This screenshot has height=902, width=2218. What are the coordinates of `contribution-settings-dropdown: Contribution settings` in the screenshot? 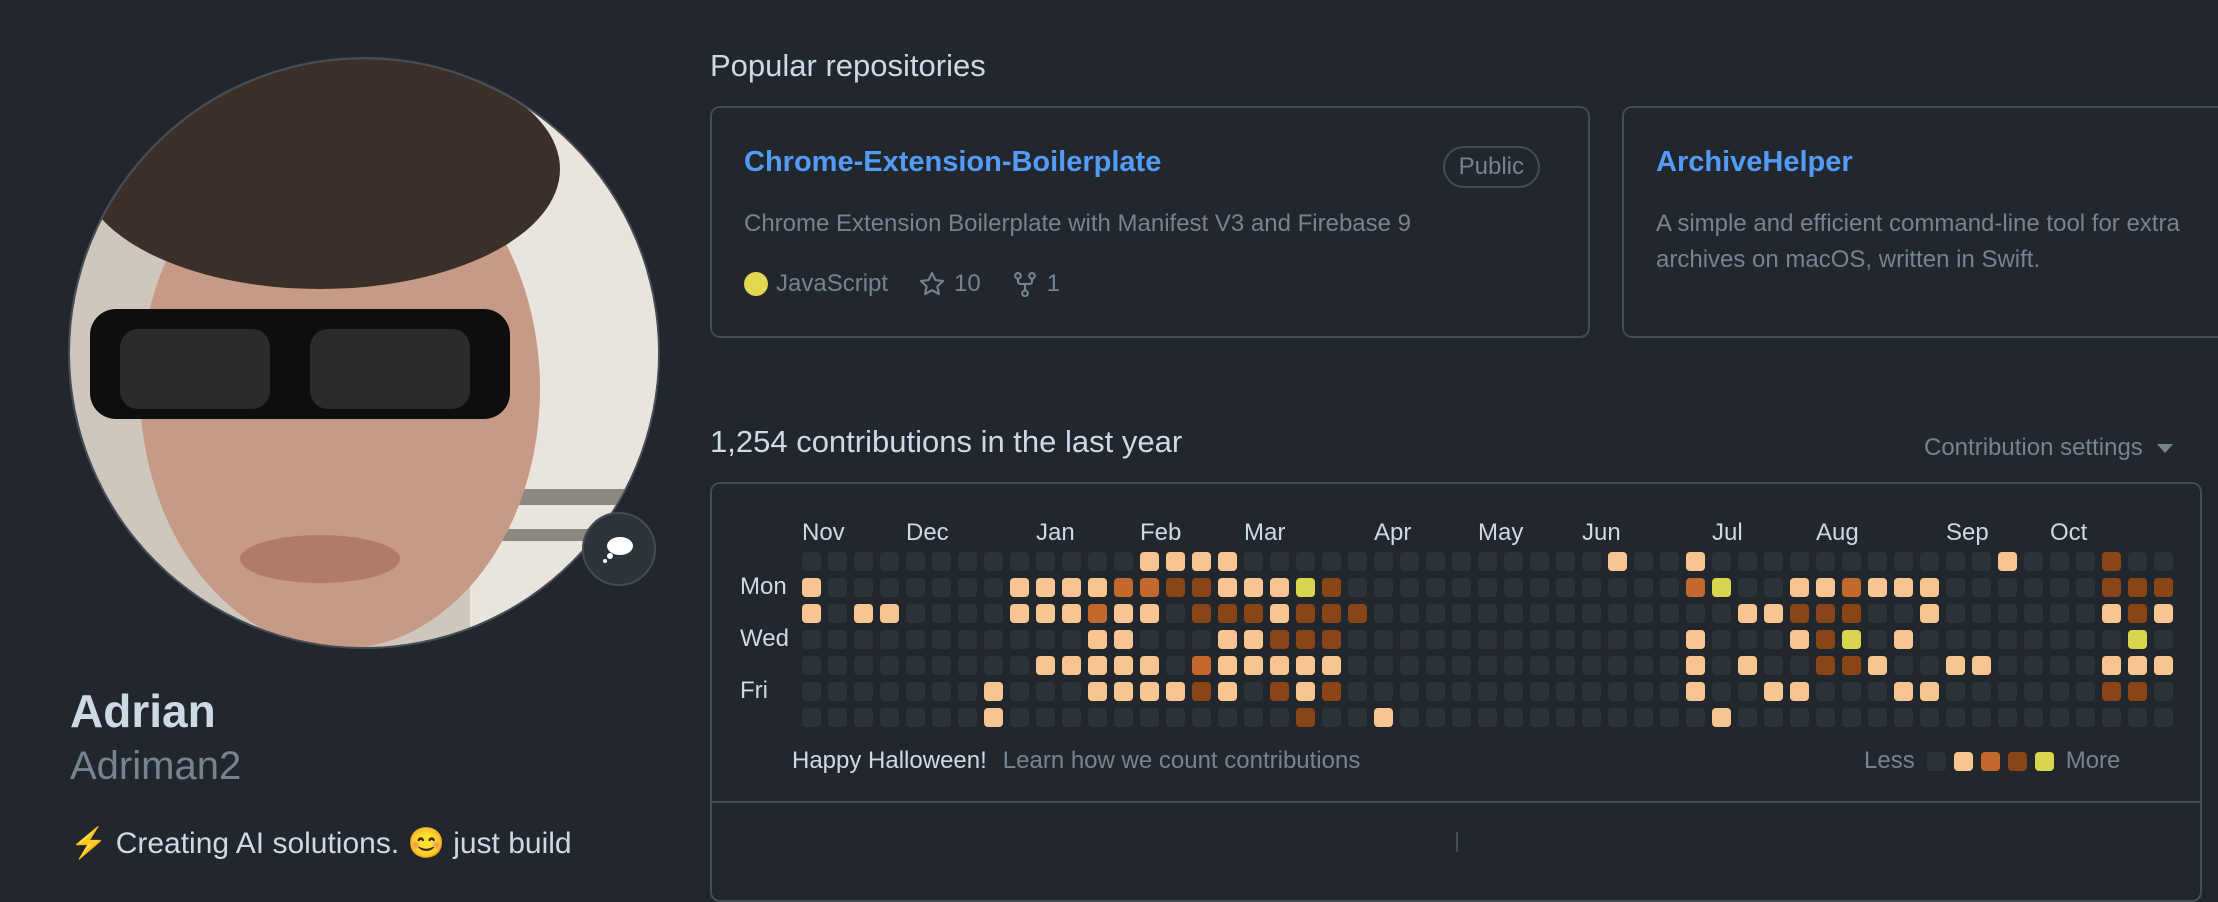 It's located at (2048, 448).